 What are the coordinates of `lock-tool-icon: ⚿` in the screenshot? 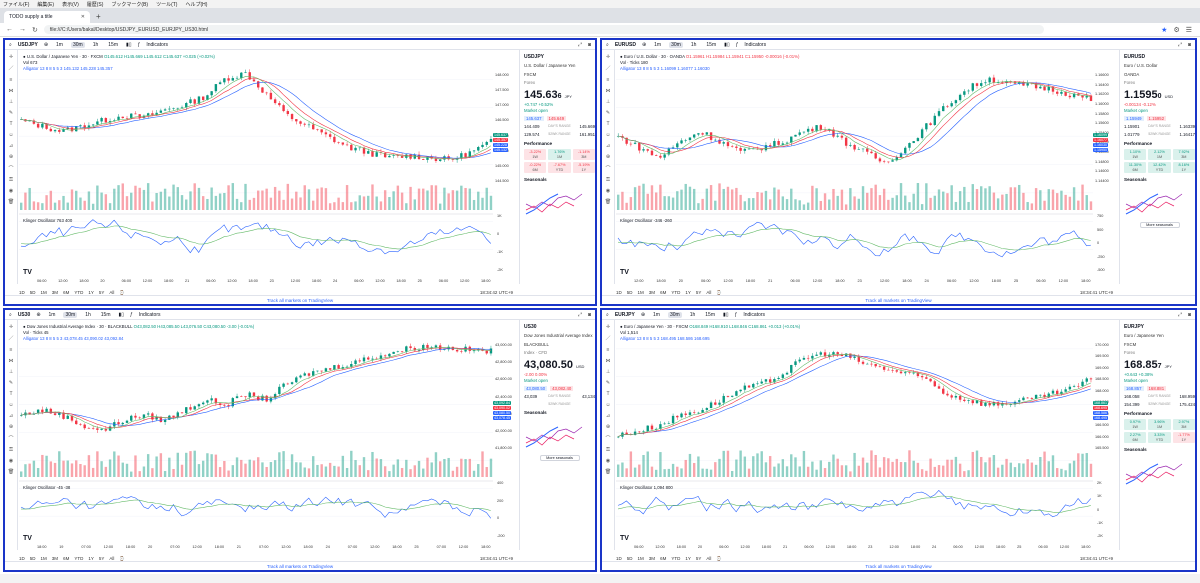 It's located at (11, 180).